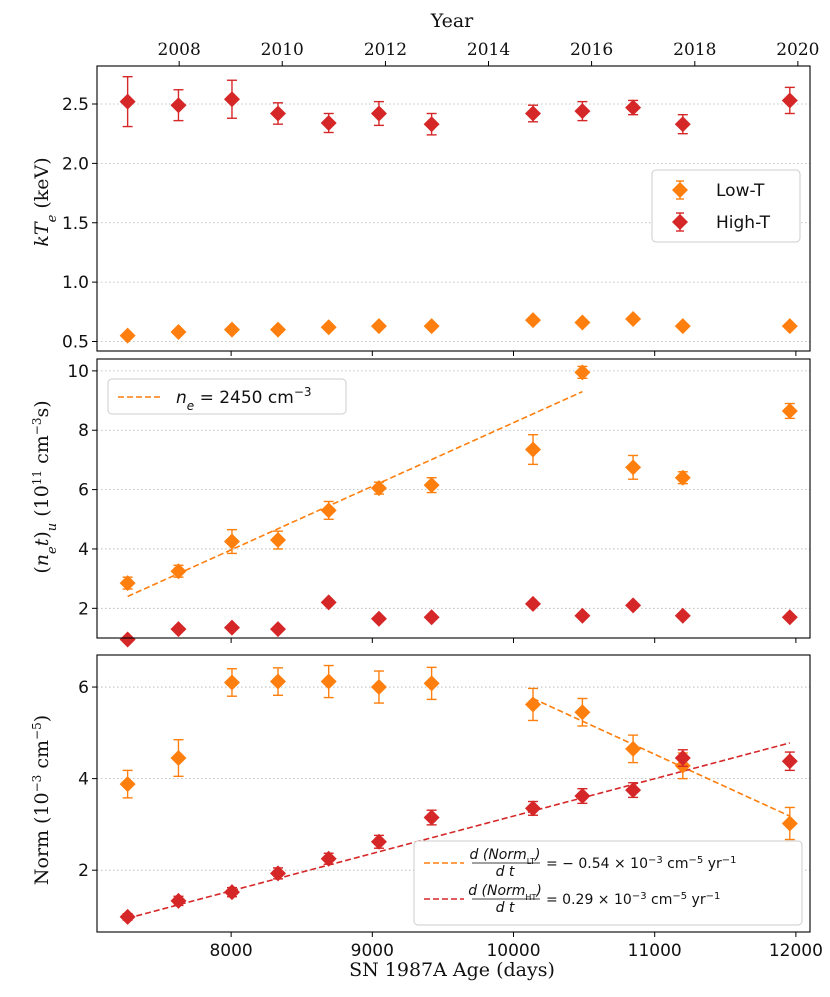 Image resolution: width=830 pixels, height=997 pixels. Describe the element at coordinates (45, 201) in the screenshot. I see `y-axis-title-kte: kTe (keV)` at that location.